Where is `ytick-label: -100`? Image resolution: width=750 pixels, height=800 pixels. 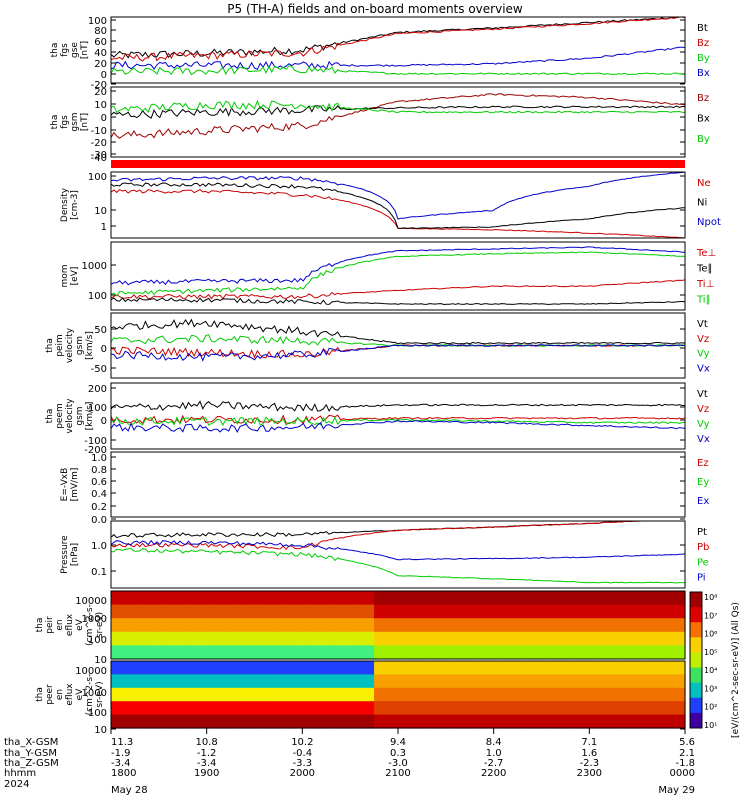
ytick-label: -100 is located at coordinates (95, 441).